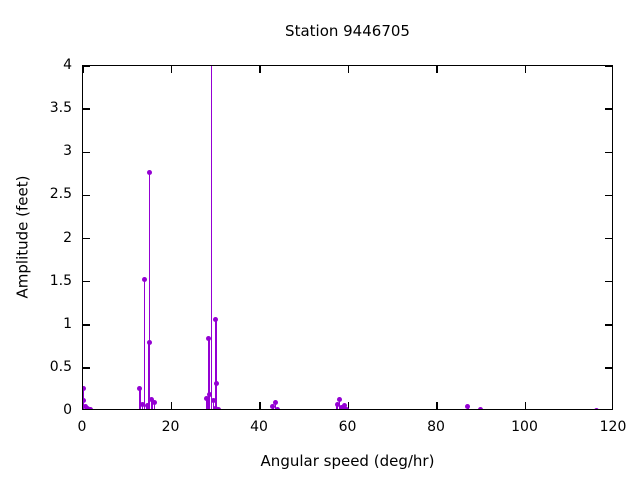 The width and height of the screenshot is (640, 480). Describe the element at coordinates (60, 108) in the screenshot. I see `y-tick-label: 3.5` at that location.